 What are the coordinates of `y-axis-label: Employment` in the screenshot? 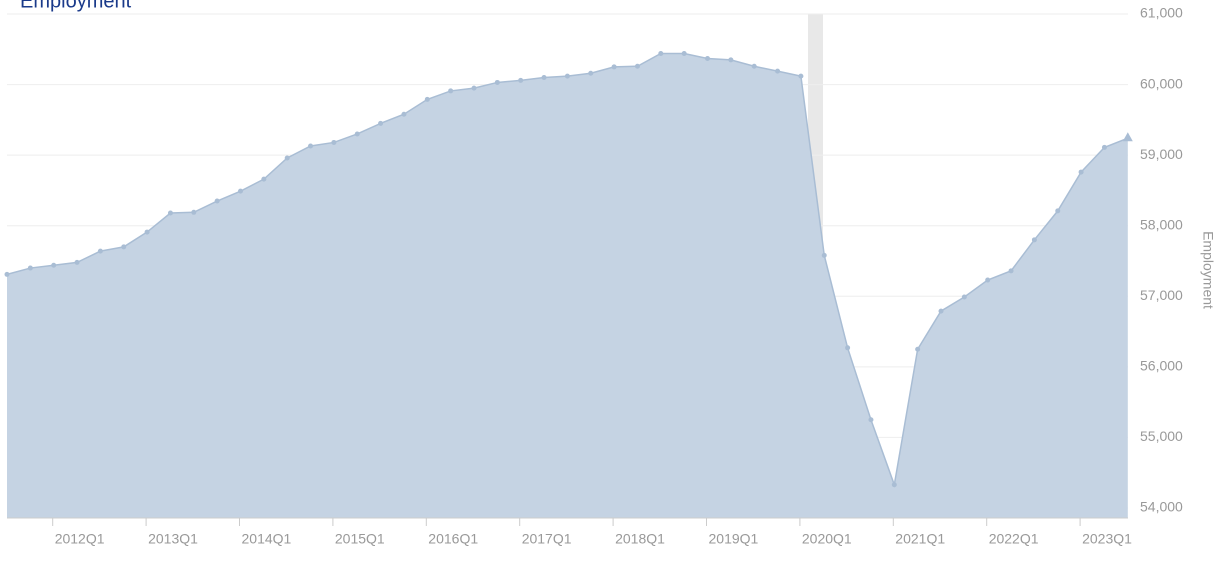 It's located at (1208, 270).